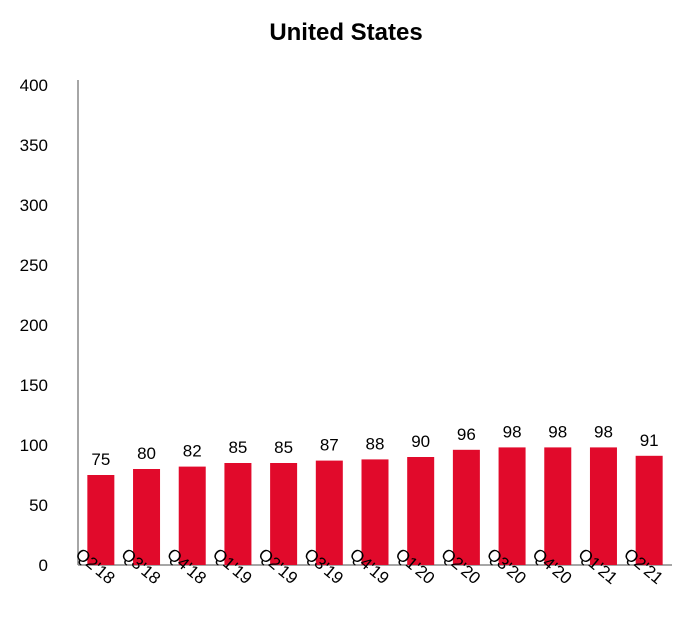 This screenshot has height=640, width=692. I want to click on y-tick-label: 150, so click(34, 385).